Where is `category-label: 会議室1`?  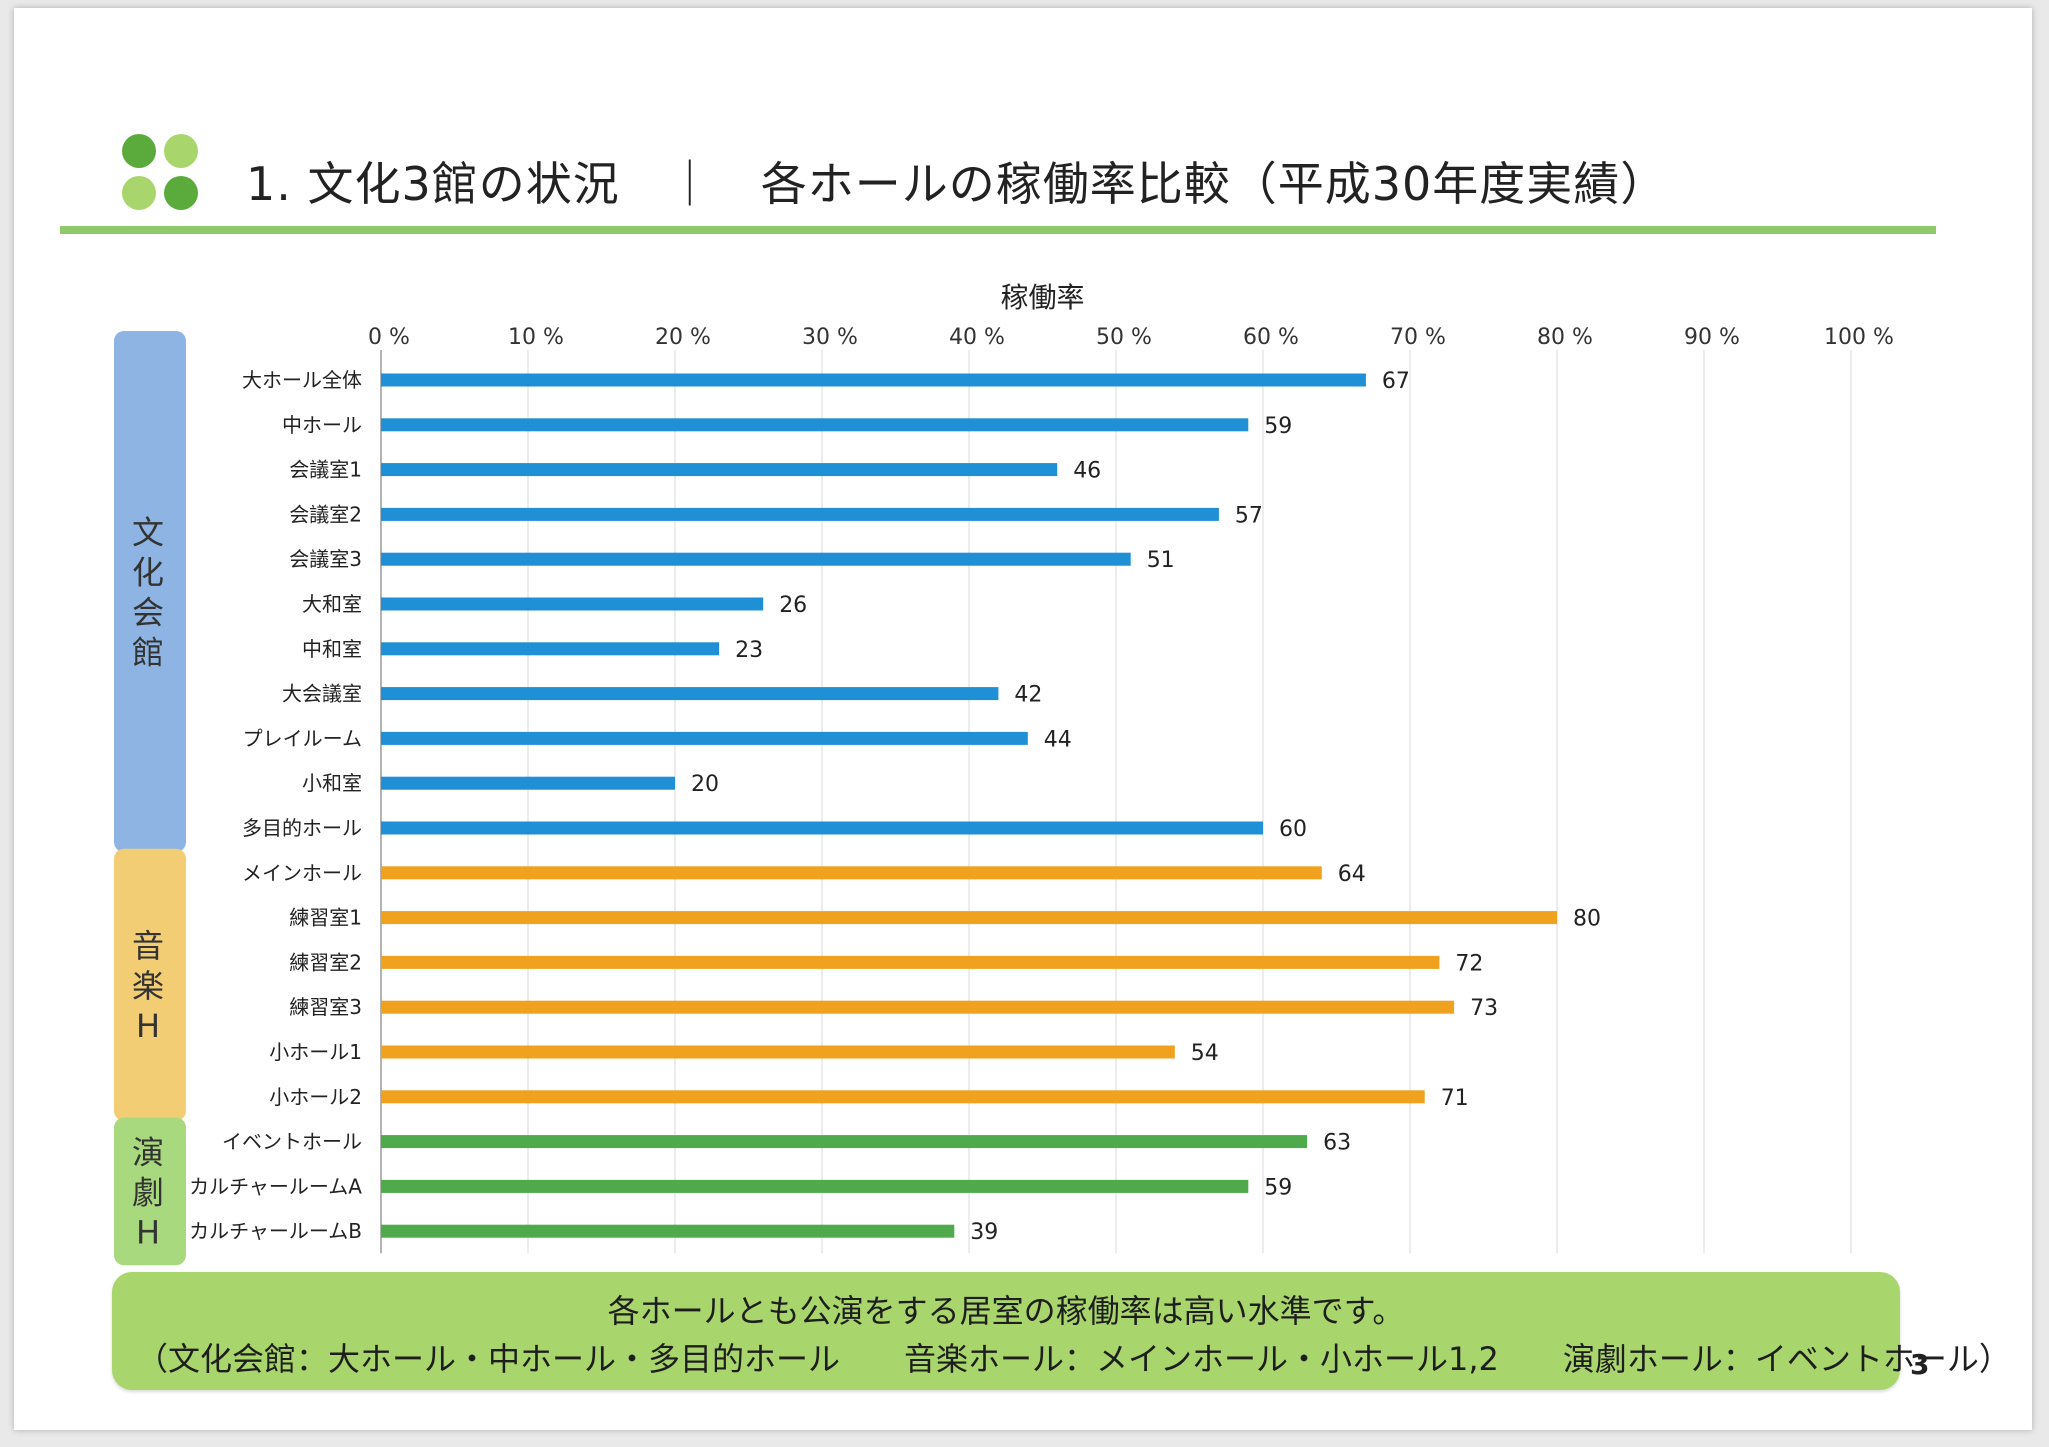
category-label: 会議室1 is located at coordinates (325, 470).